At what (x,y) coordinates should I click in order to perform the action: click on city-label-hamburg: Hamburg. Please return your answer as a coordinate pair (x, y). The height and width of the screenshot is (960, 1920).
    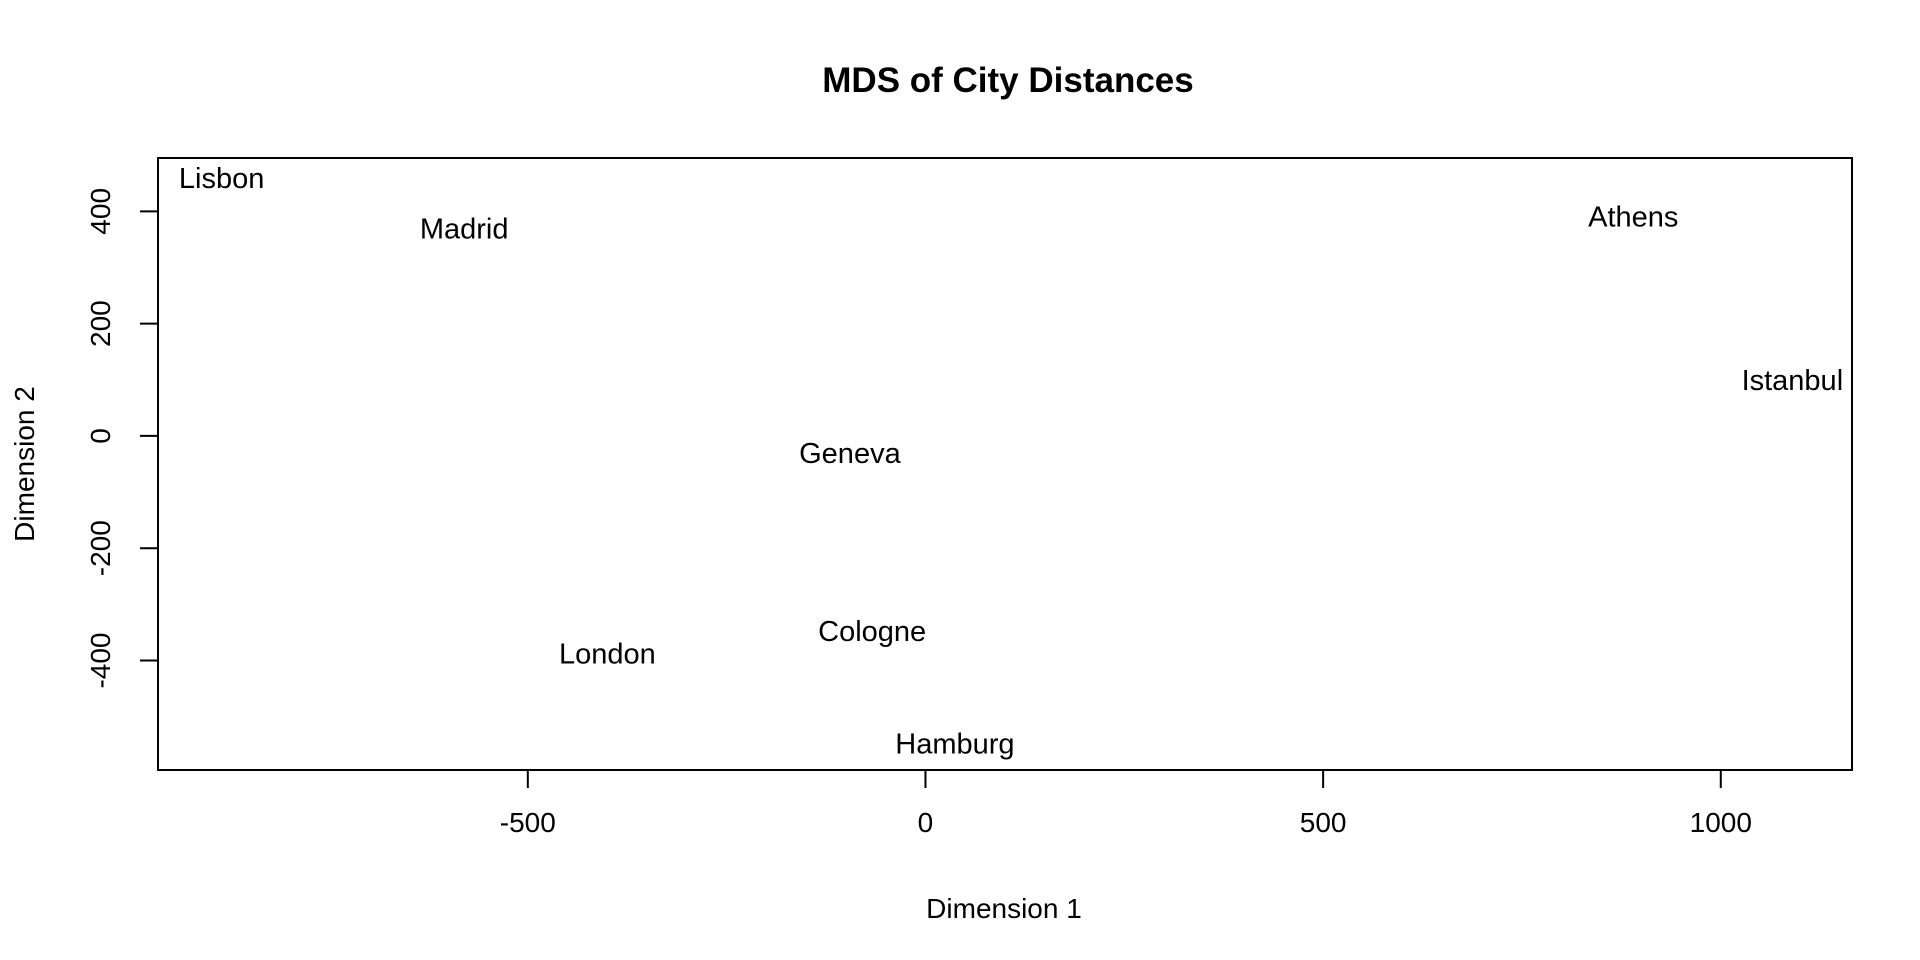
    Looking at the image, I should click on (954, 745).